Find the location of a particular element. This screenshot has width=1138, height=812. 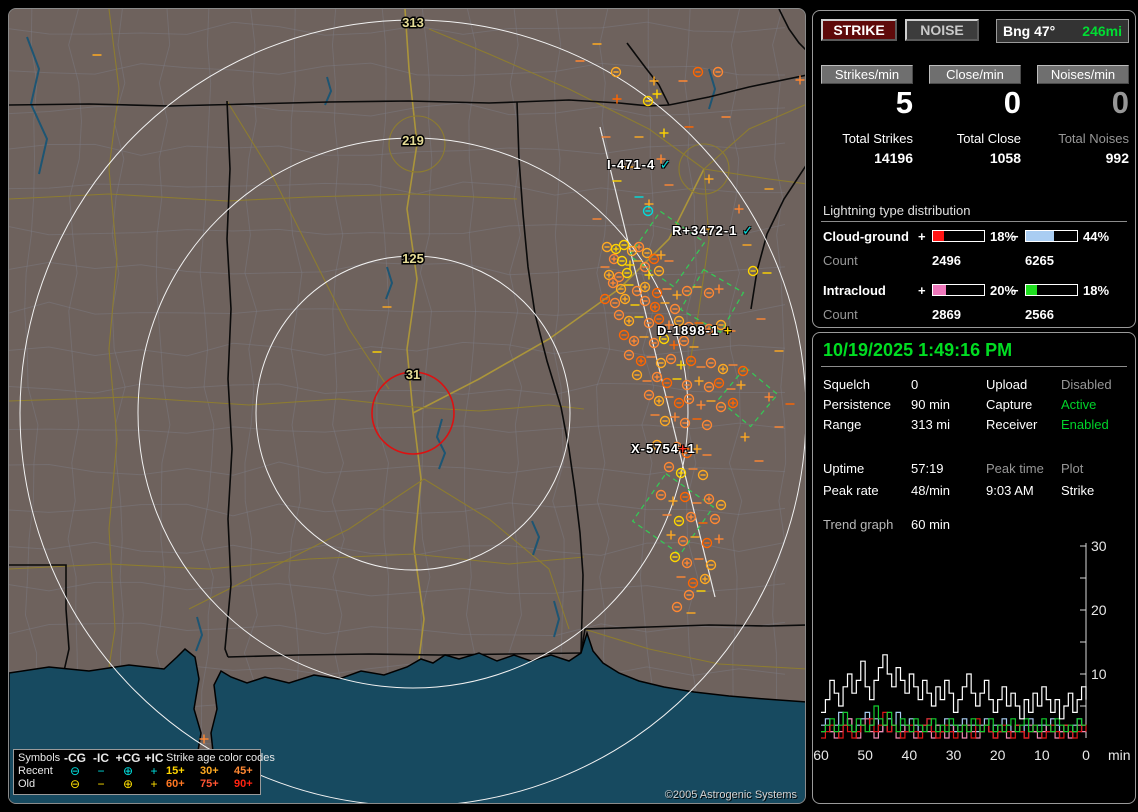

count-pos-value: 2869 is located at coordinates (946, 314).